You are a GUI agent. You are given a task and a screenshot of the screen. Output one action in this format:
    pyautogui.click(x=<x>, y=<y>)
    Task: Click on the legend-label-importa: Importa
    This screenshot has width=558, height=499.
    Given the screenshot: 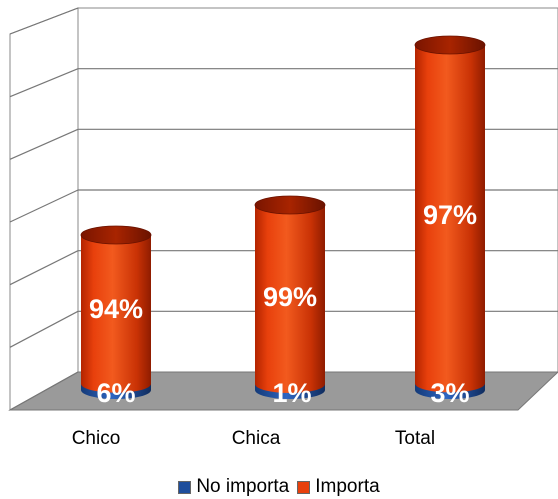 What is the action you would take?
    pyautogui.click(x=347, y=486)
    